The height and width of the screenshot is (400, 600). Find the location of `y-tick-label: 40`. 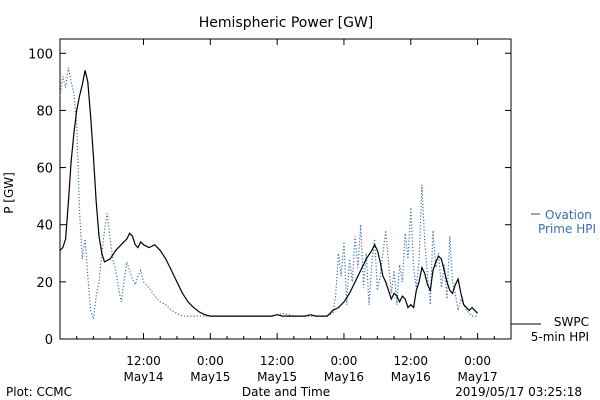

y-tick-label: 40 is located at coordinates (44, 226).